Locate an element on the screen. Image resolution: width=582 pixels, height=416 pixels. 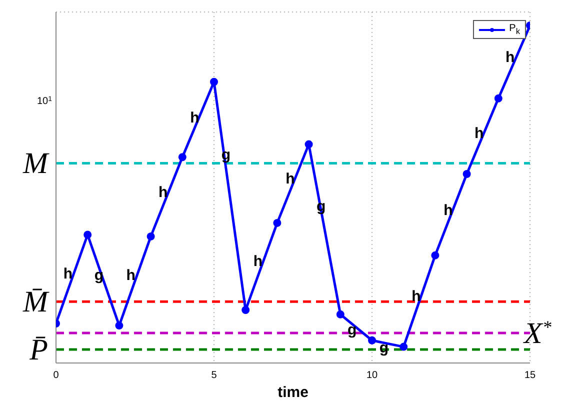
text: 10$^{1}$ is located at coordinates (44, 101).